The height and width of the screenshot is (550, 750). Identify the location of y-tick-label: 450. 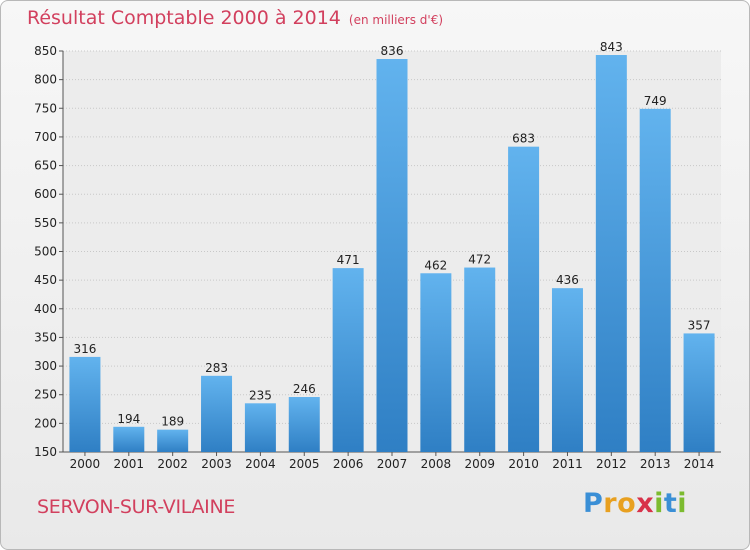
(45, 280).